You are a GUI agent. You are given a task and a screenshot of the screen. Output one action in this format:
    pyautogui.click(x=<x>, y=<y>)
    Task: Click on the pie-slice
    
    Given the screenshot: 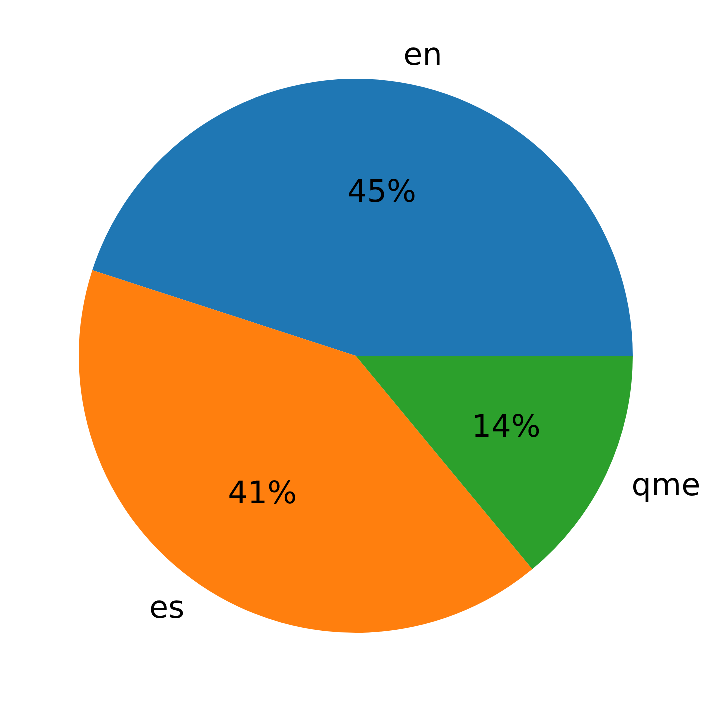 What is the action you would take?
    pyautogui.click(x=494, y=463)
    